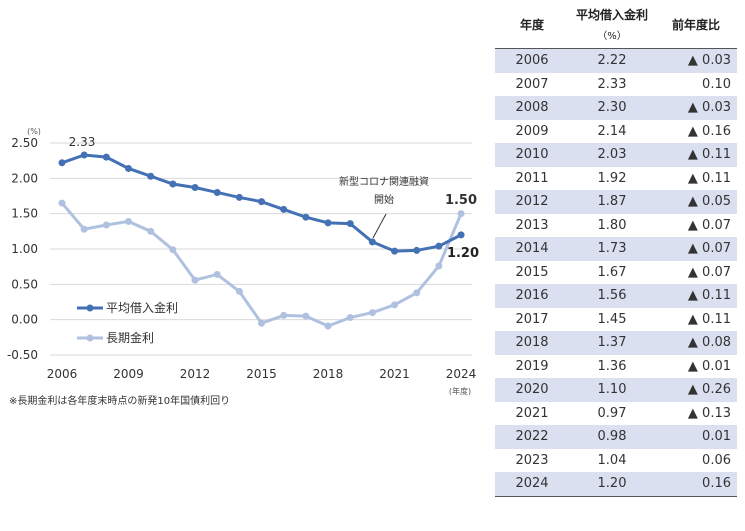 Image resolution: width=745 pixels, height=531 pixels. Describe the element at coordinates (532, 319) in the screenshot. I see `cell-year: 2017` at that location.